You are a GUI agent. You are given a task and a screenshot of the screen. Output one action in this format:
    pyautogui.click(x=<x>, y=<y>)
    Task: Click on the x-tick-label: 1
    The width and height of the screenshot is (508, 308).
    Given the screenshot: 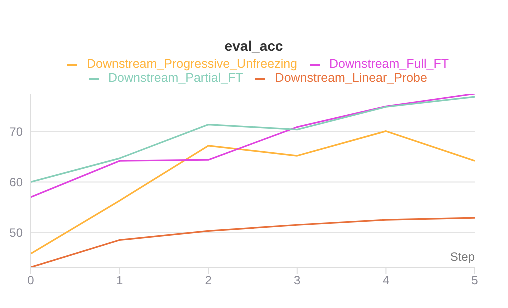 What is the action you would take?
    pyautogui.click(x=120, y=281)
    